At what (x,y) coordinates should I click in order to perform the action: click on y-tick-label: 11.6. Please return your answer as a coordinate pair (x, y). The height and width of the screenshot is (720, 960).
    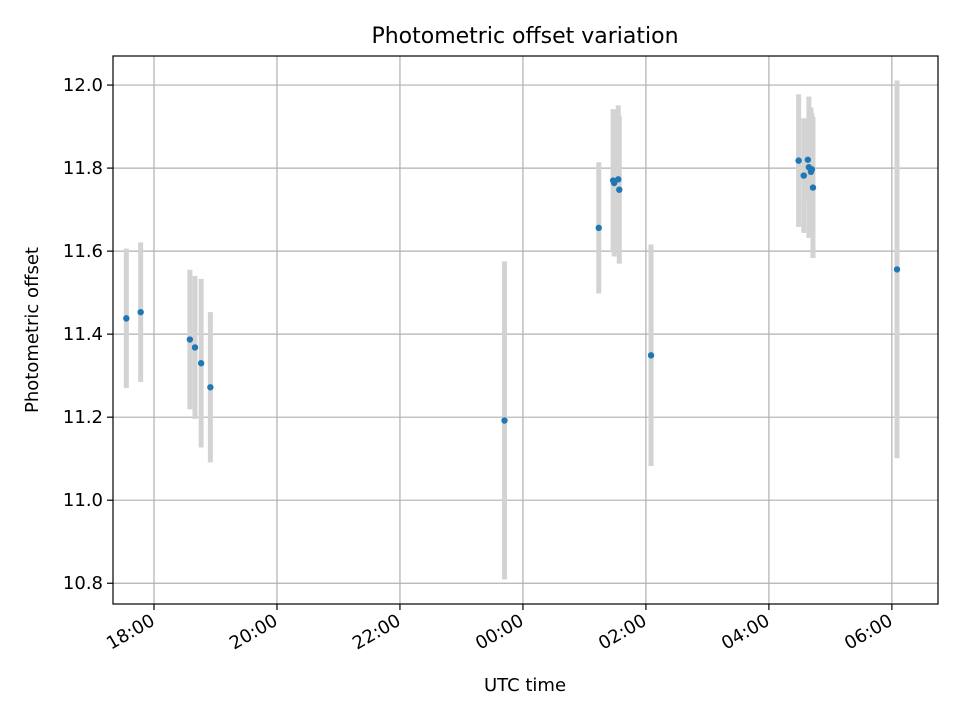
    Looking at the image, I should click on (83, 251).